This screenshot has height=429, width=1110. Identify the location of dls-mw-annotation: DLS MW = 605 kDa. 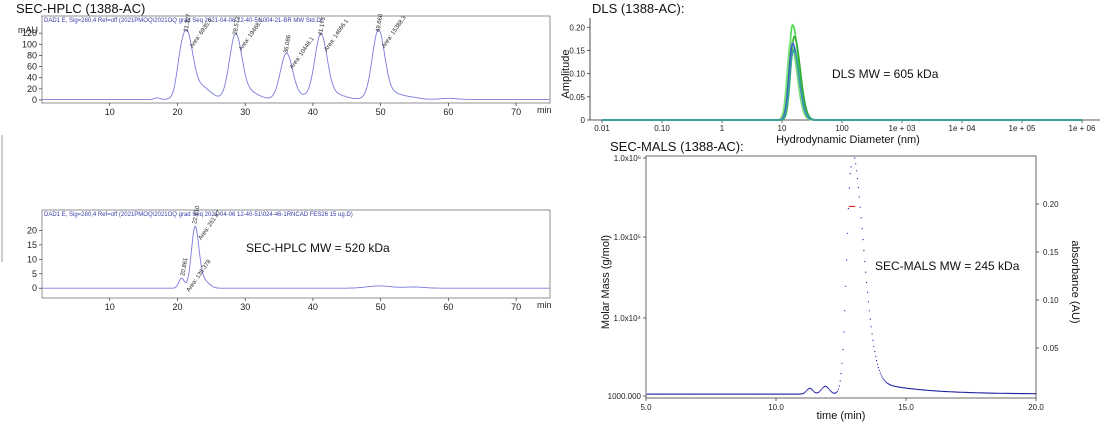
(885, 74).